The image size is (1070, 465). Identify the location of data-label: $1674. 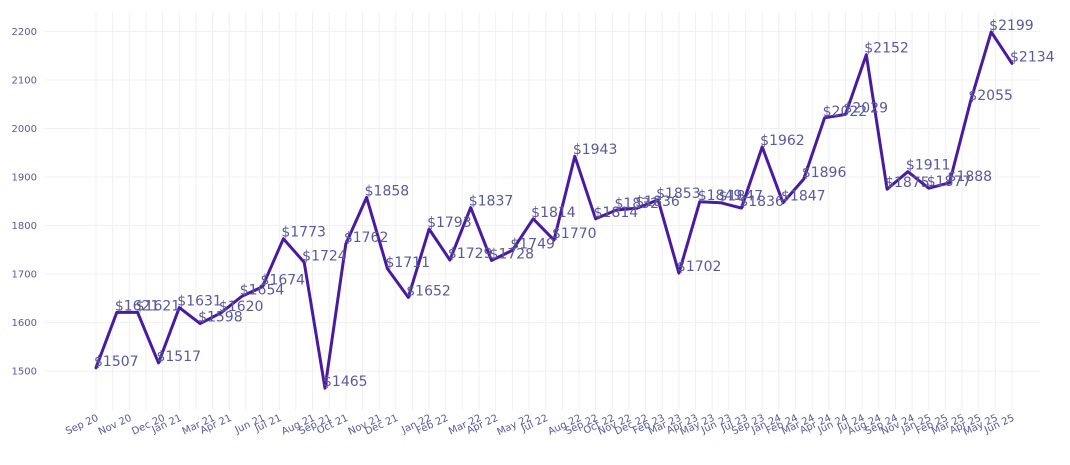
(283, 281).